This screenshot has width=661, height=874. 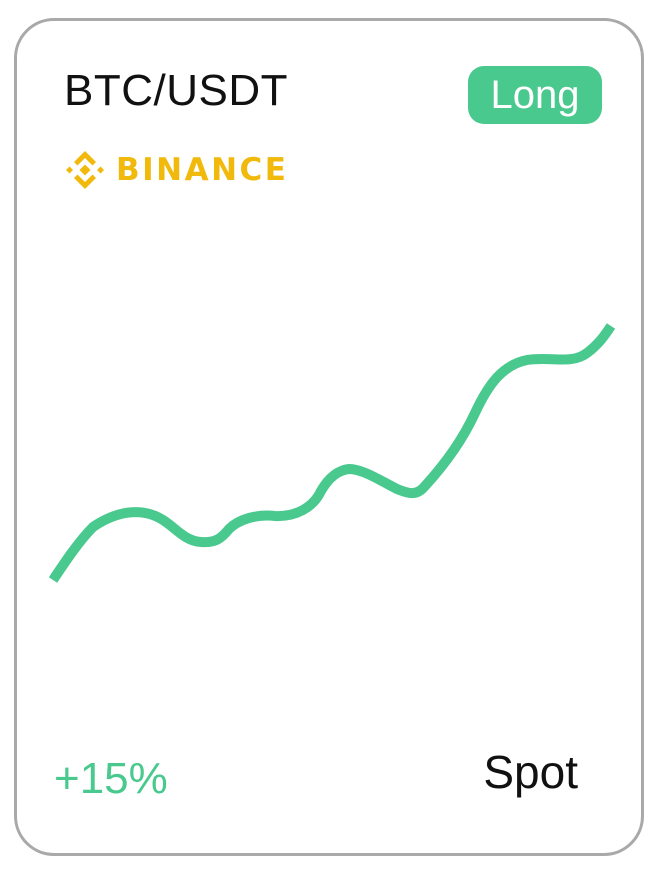 I want to click on binance-logo-icon, so click(x=85, y=170).